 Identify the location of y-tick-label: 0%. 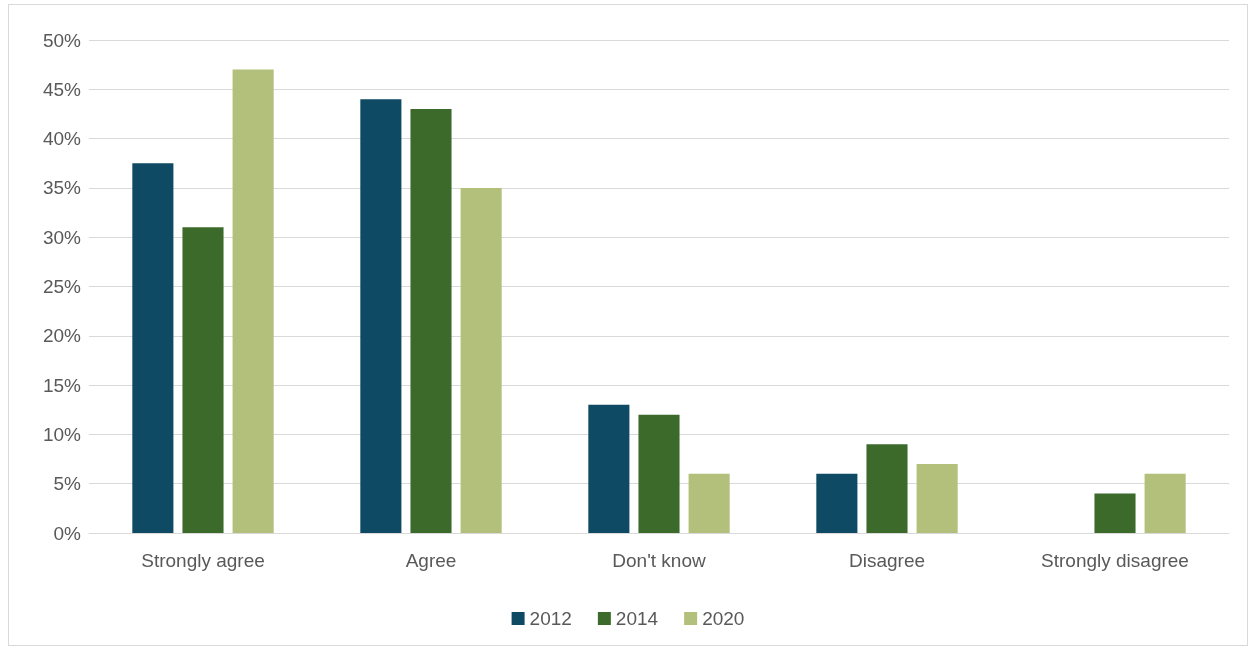
(67, 533).